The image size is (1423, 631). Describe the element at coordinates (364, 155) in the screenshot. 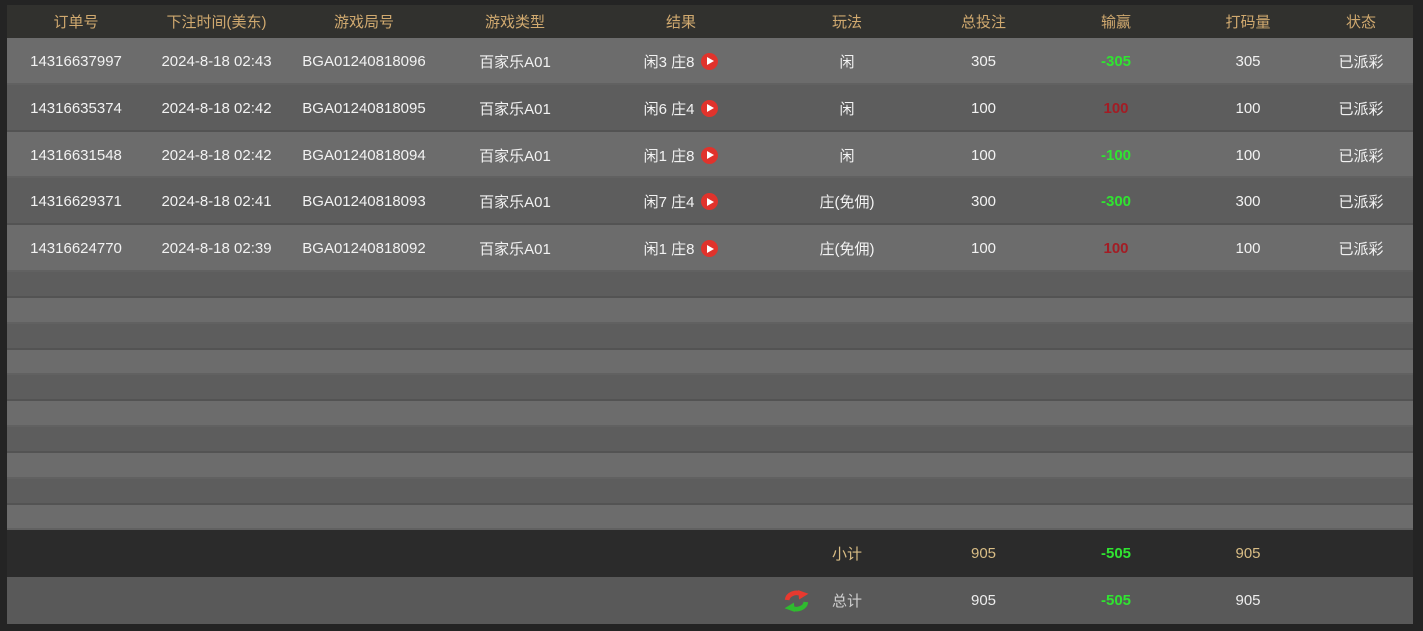

I see `cell-round_id: BGA01240818094` at that location.